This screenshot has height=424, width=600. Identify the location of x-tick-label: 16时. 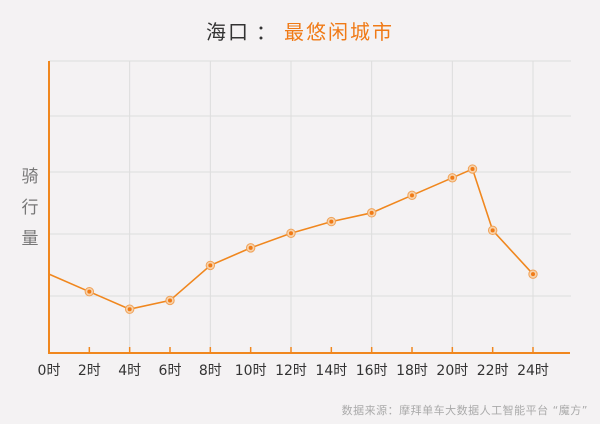
(372, 371).